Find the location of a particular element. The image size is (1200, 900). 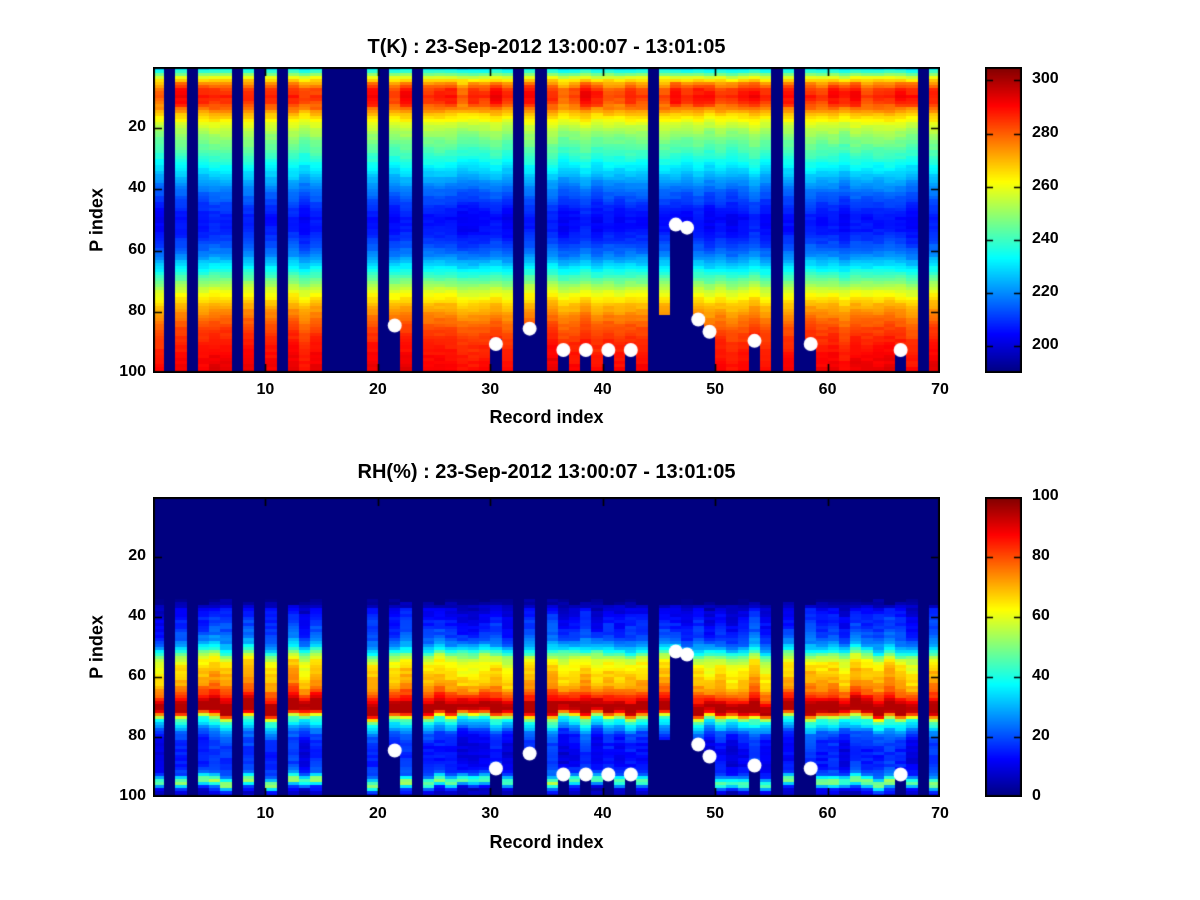

colorbar-tick-label: 20 is located at coordinates (1041, 735).